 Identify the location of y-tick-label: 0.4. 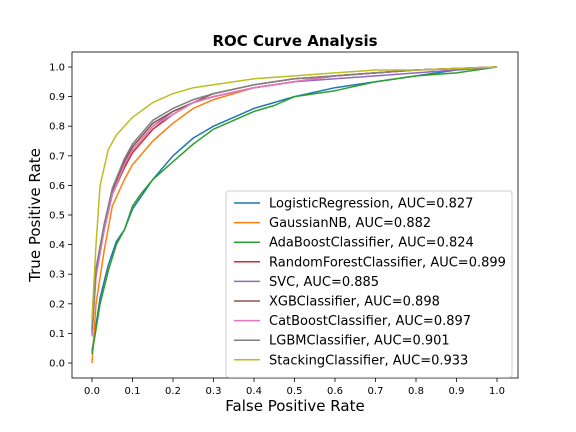
(57, 245).